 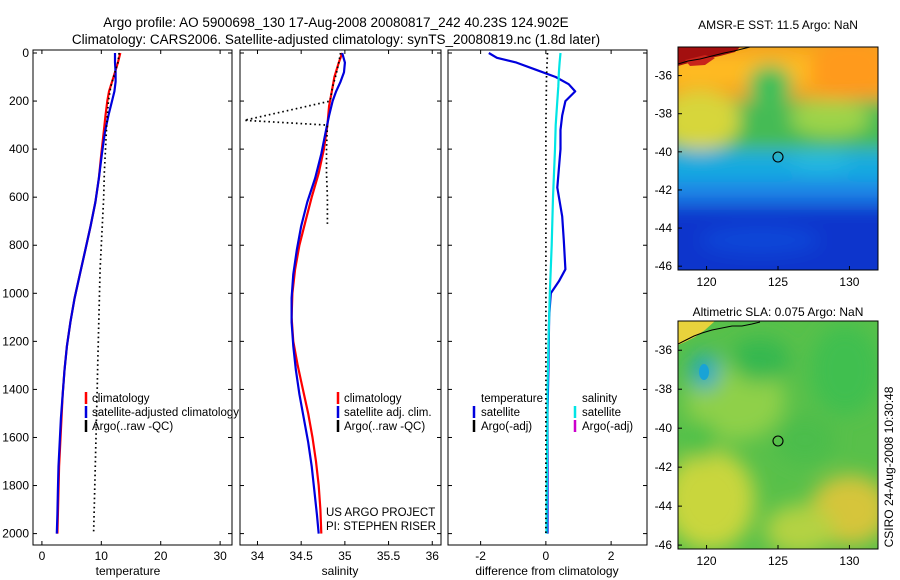 What do you see at coordinates (889, 466) in the screenshot?
I see `side-stamp: CSIRO 24-Aug-2008 10:30:48` at bounding box center [889, 466].